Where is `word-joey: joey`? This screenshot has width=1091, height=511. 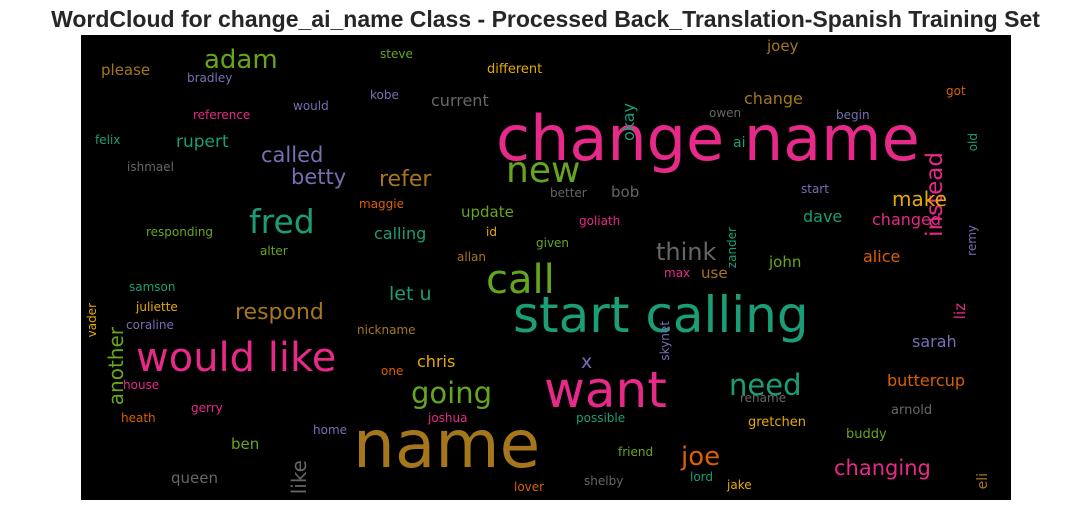
word-joey: joey is located at coordinates (783, 46).